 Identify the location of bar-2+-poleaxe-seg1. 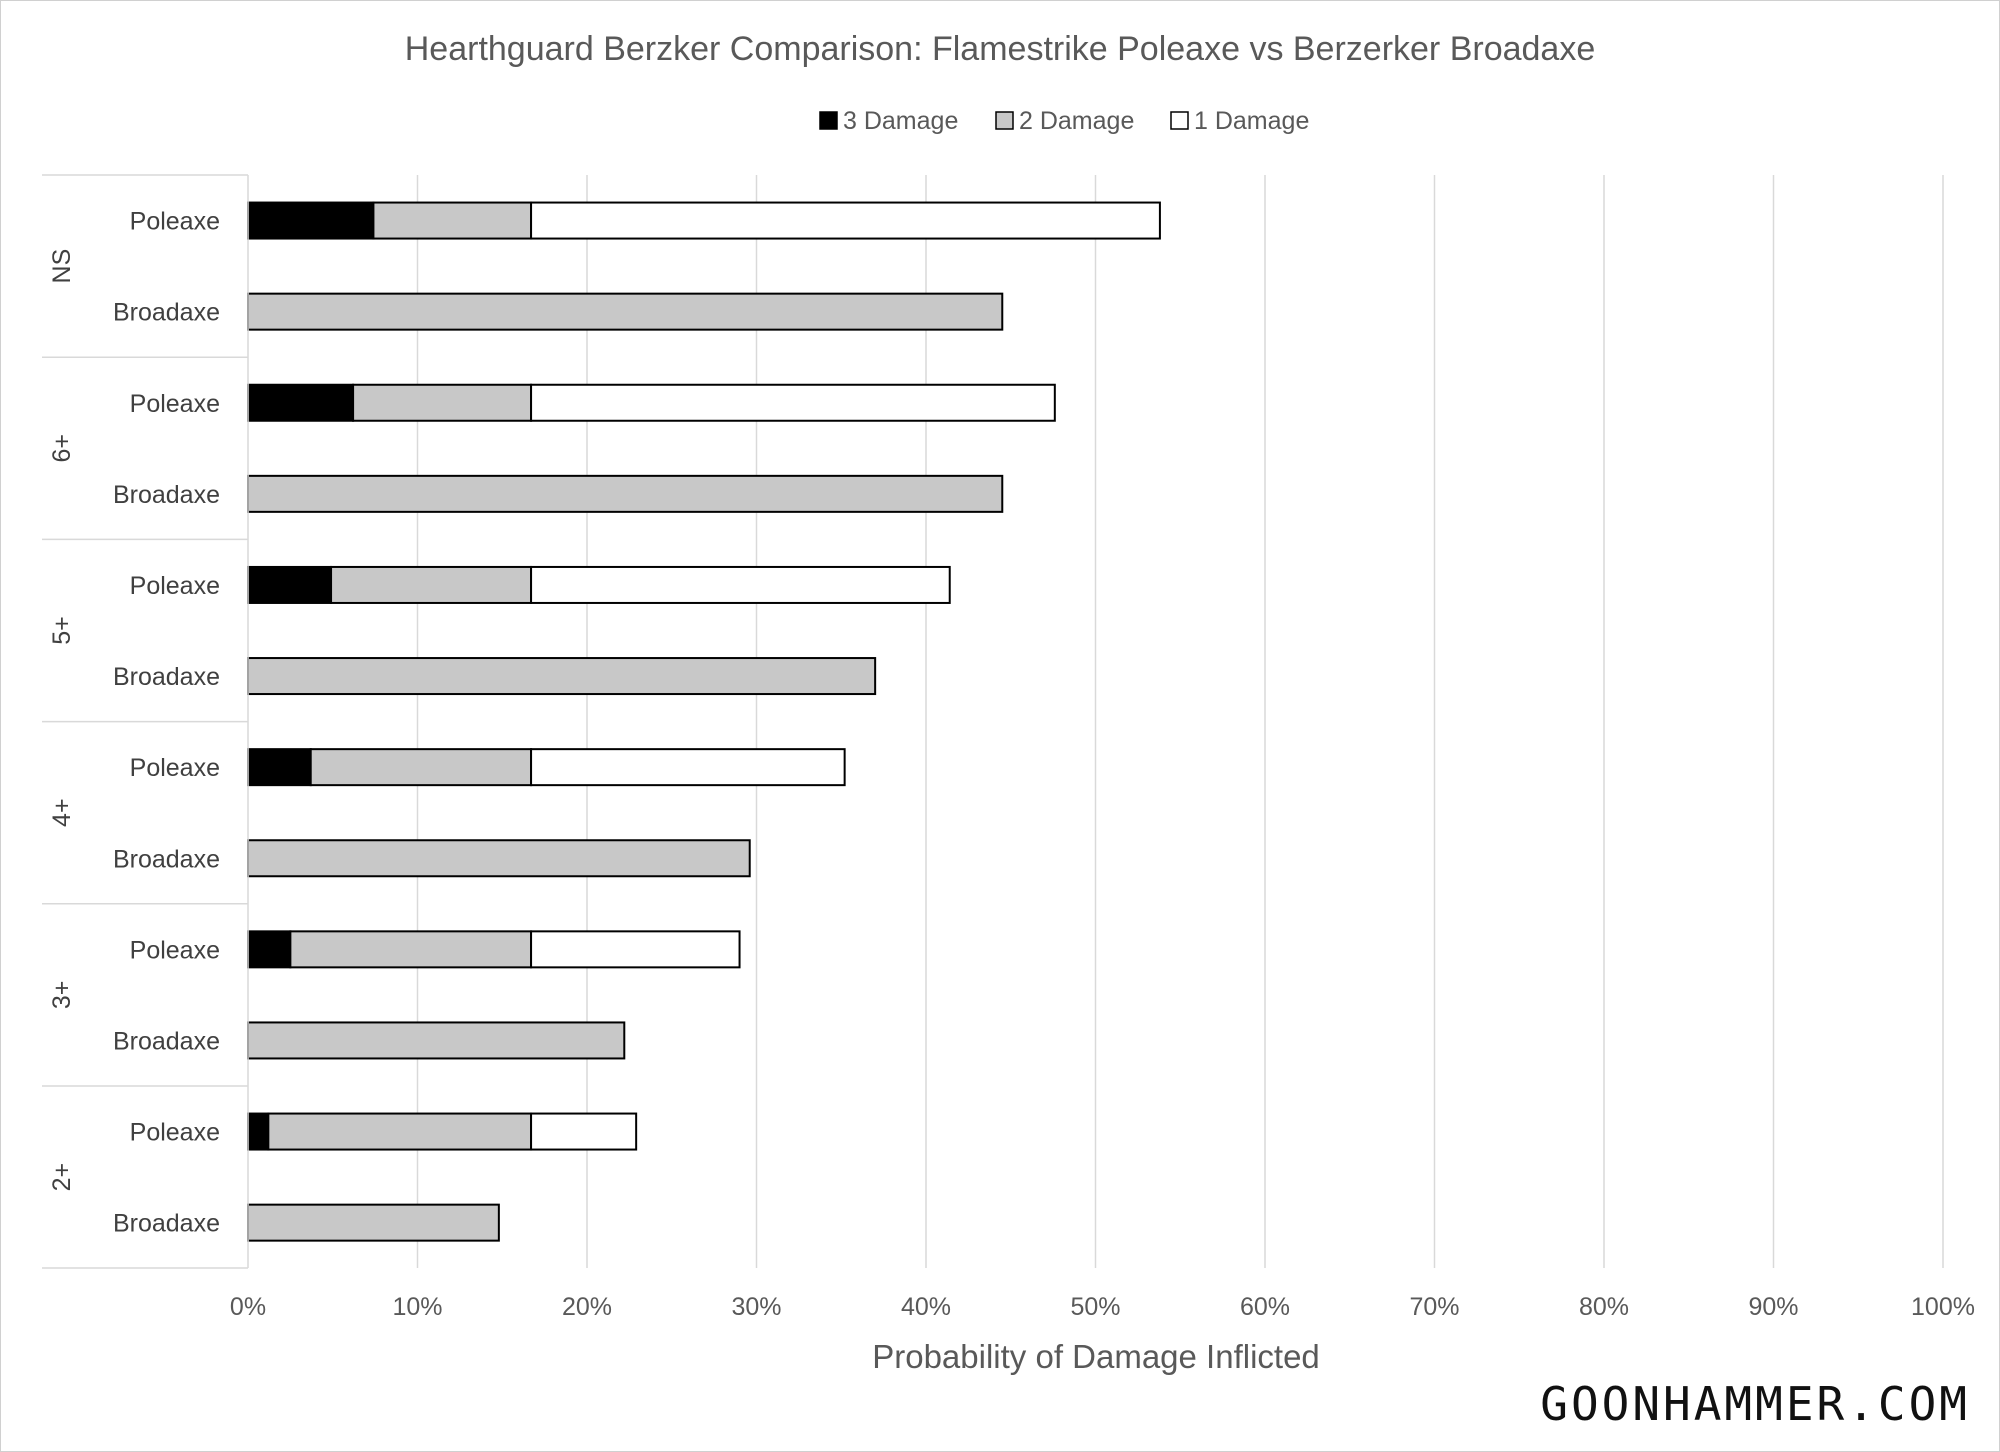
(584, 1131).